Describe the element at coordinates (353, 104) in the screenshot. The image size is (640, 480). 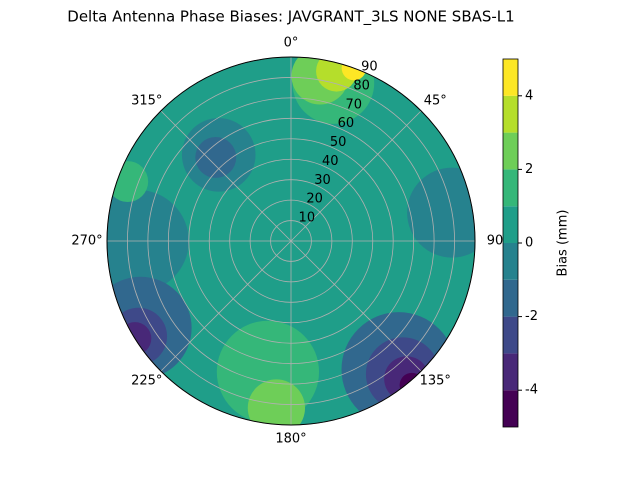
I see `r-tick-label: 70` at that location.